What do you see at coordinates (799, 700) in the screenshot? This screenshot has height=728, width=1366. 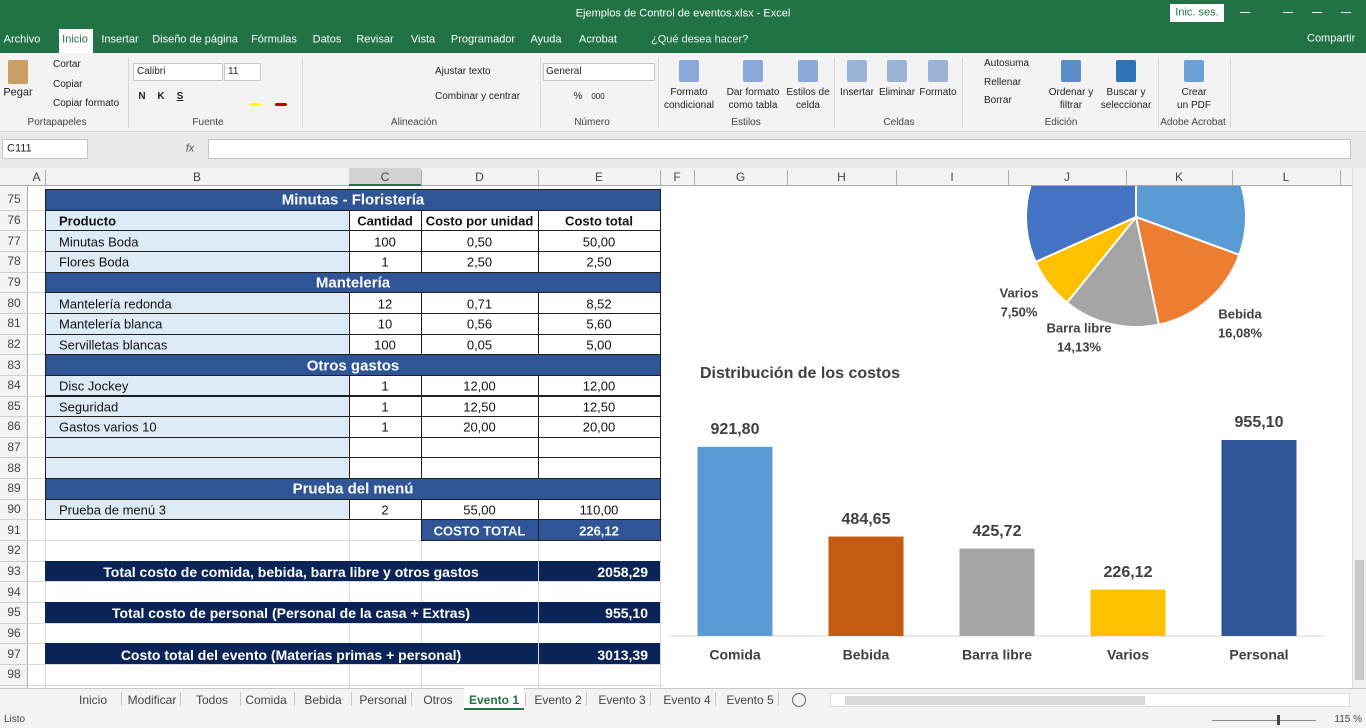 I see `add-sheet-button` at bounding box center [799, 700].